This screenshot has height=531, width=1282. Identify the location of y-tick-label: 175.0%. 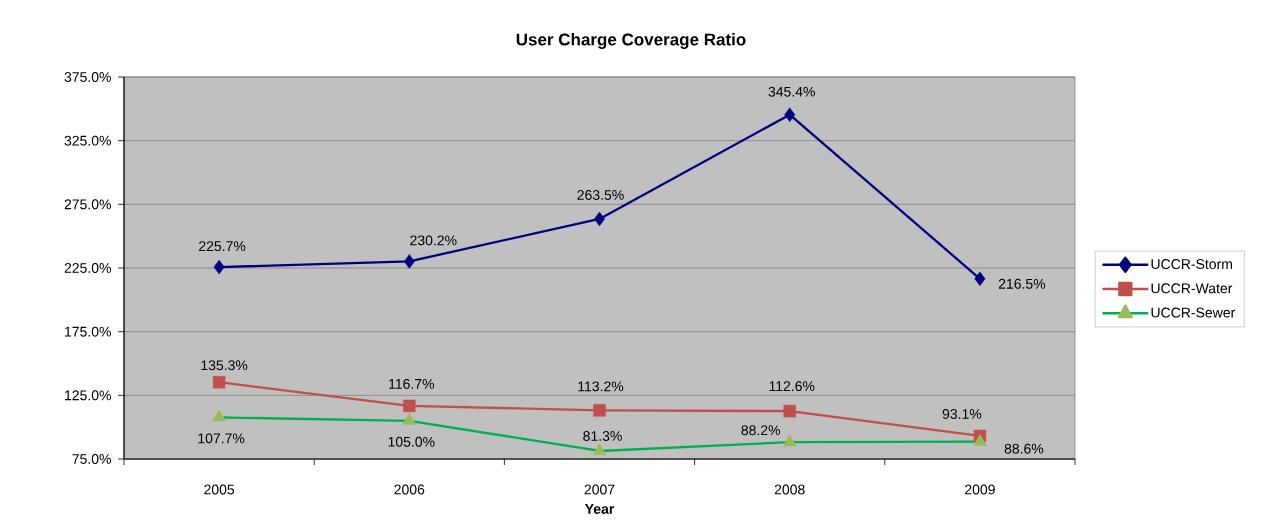
(88, 331).